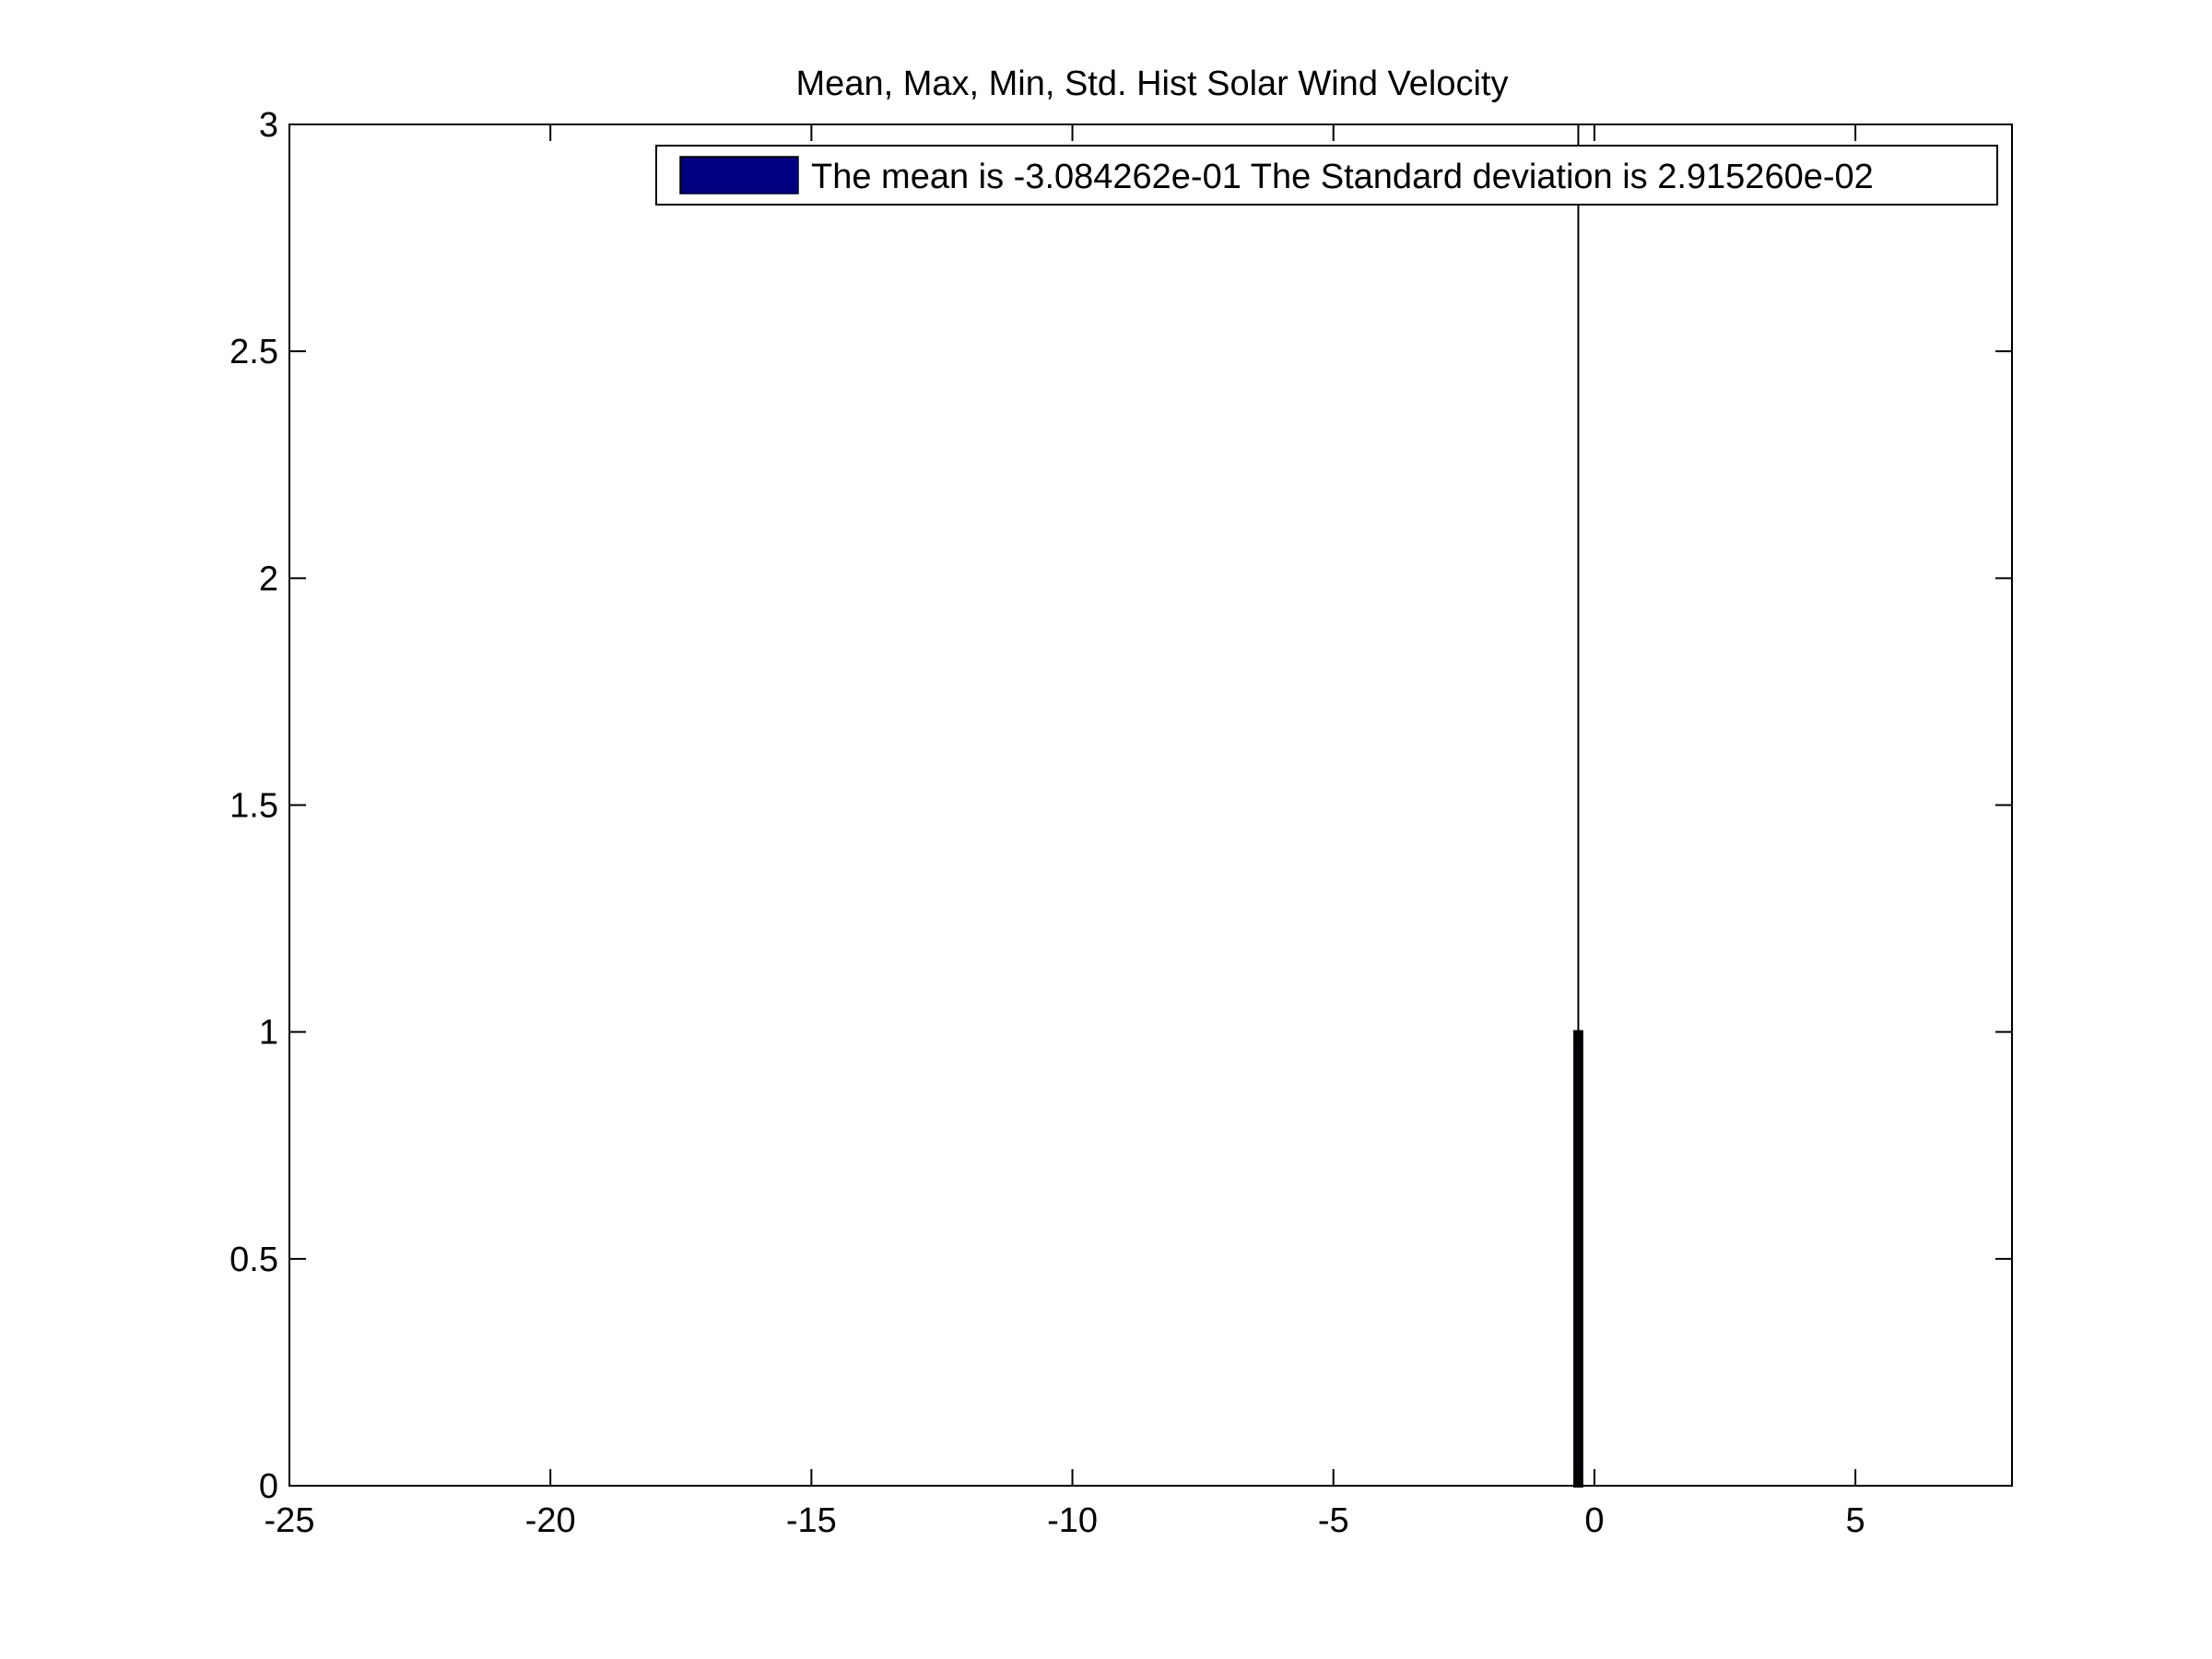  I want to click on x-tick-label: 5, so click(1855, 1520).